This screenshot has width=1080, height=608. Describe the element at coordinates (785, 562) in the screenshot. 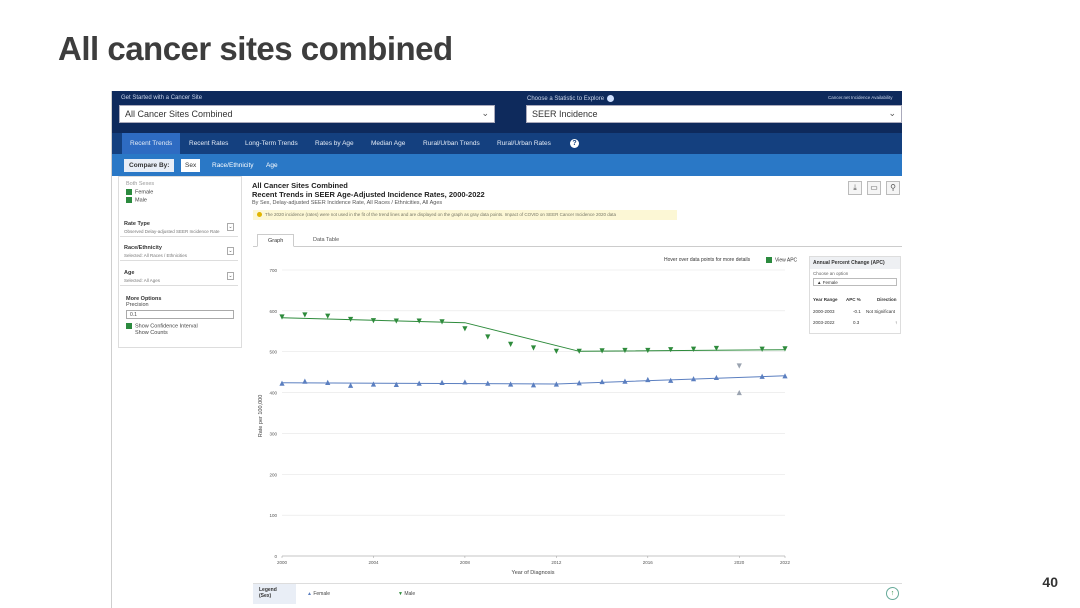

I see `x-tick-label: 2022` at that location.